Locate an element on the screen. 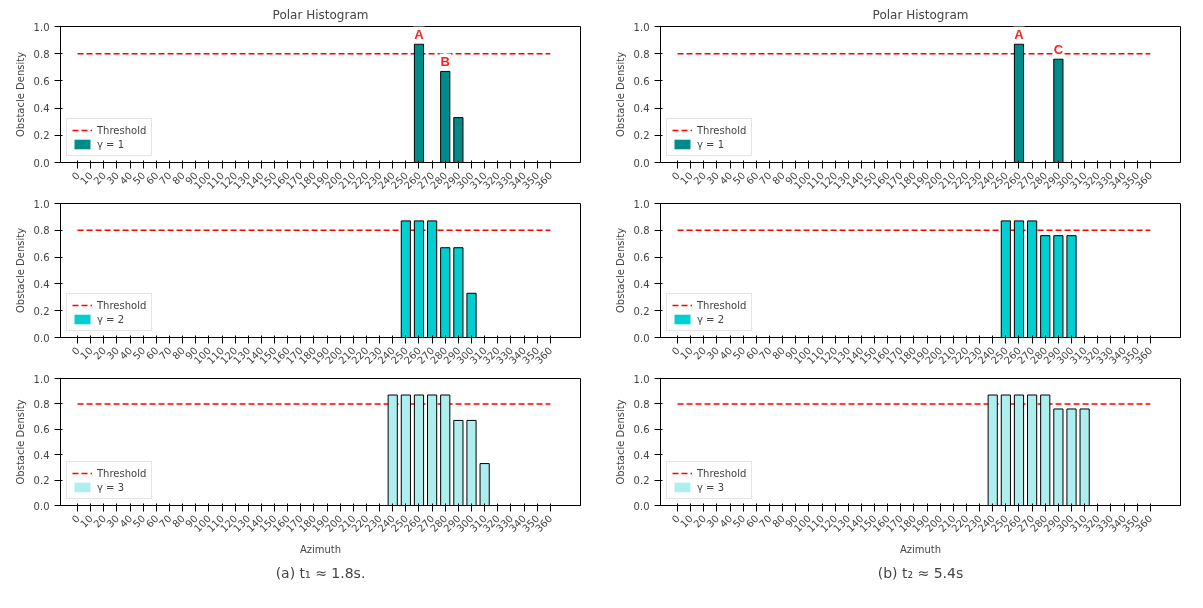  annotation: B is located at coordinates (445, 62).